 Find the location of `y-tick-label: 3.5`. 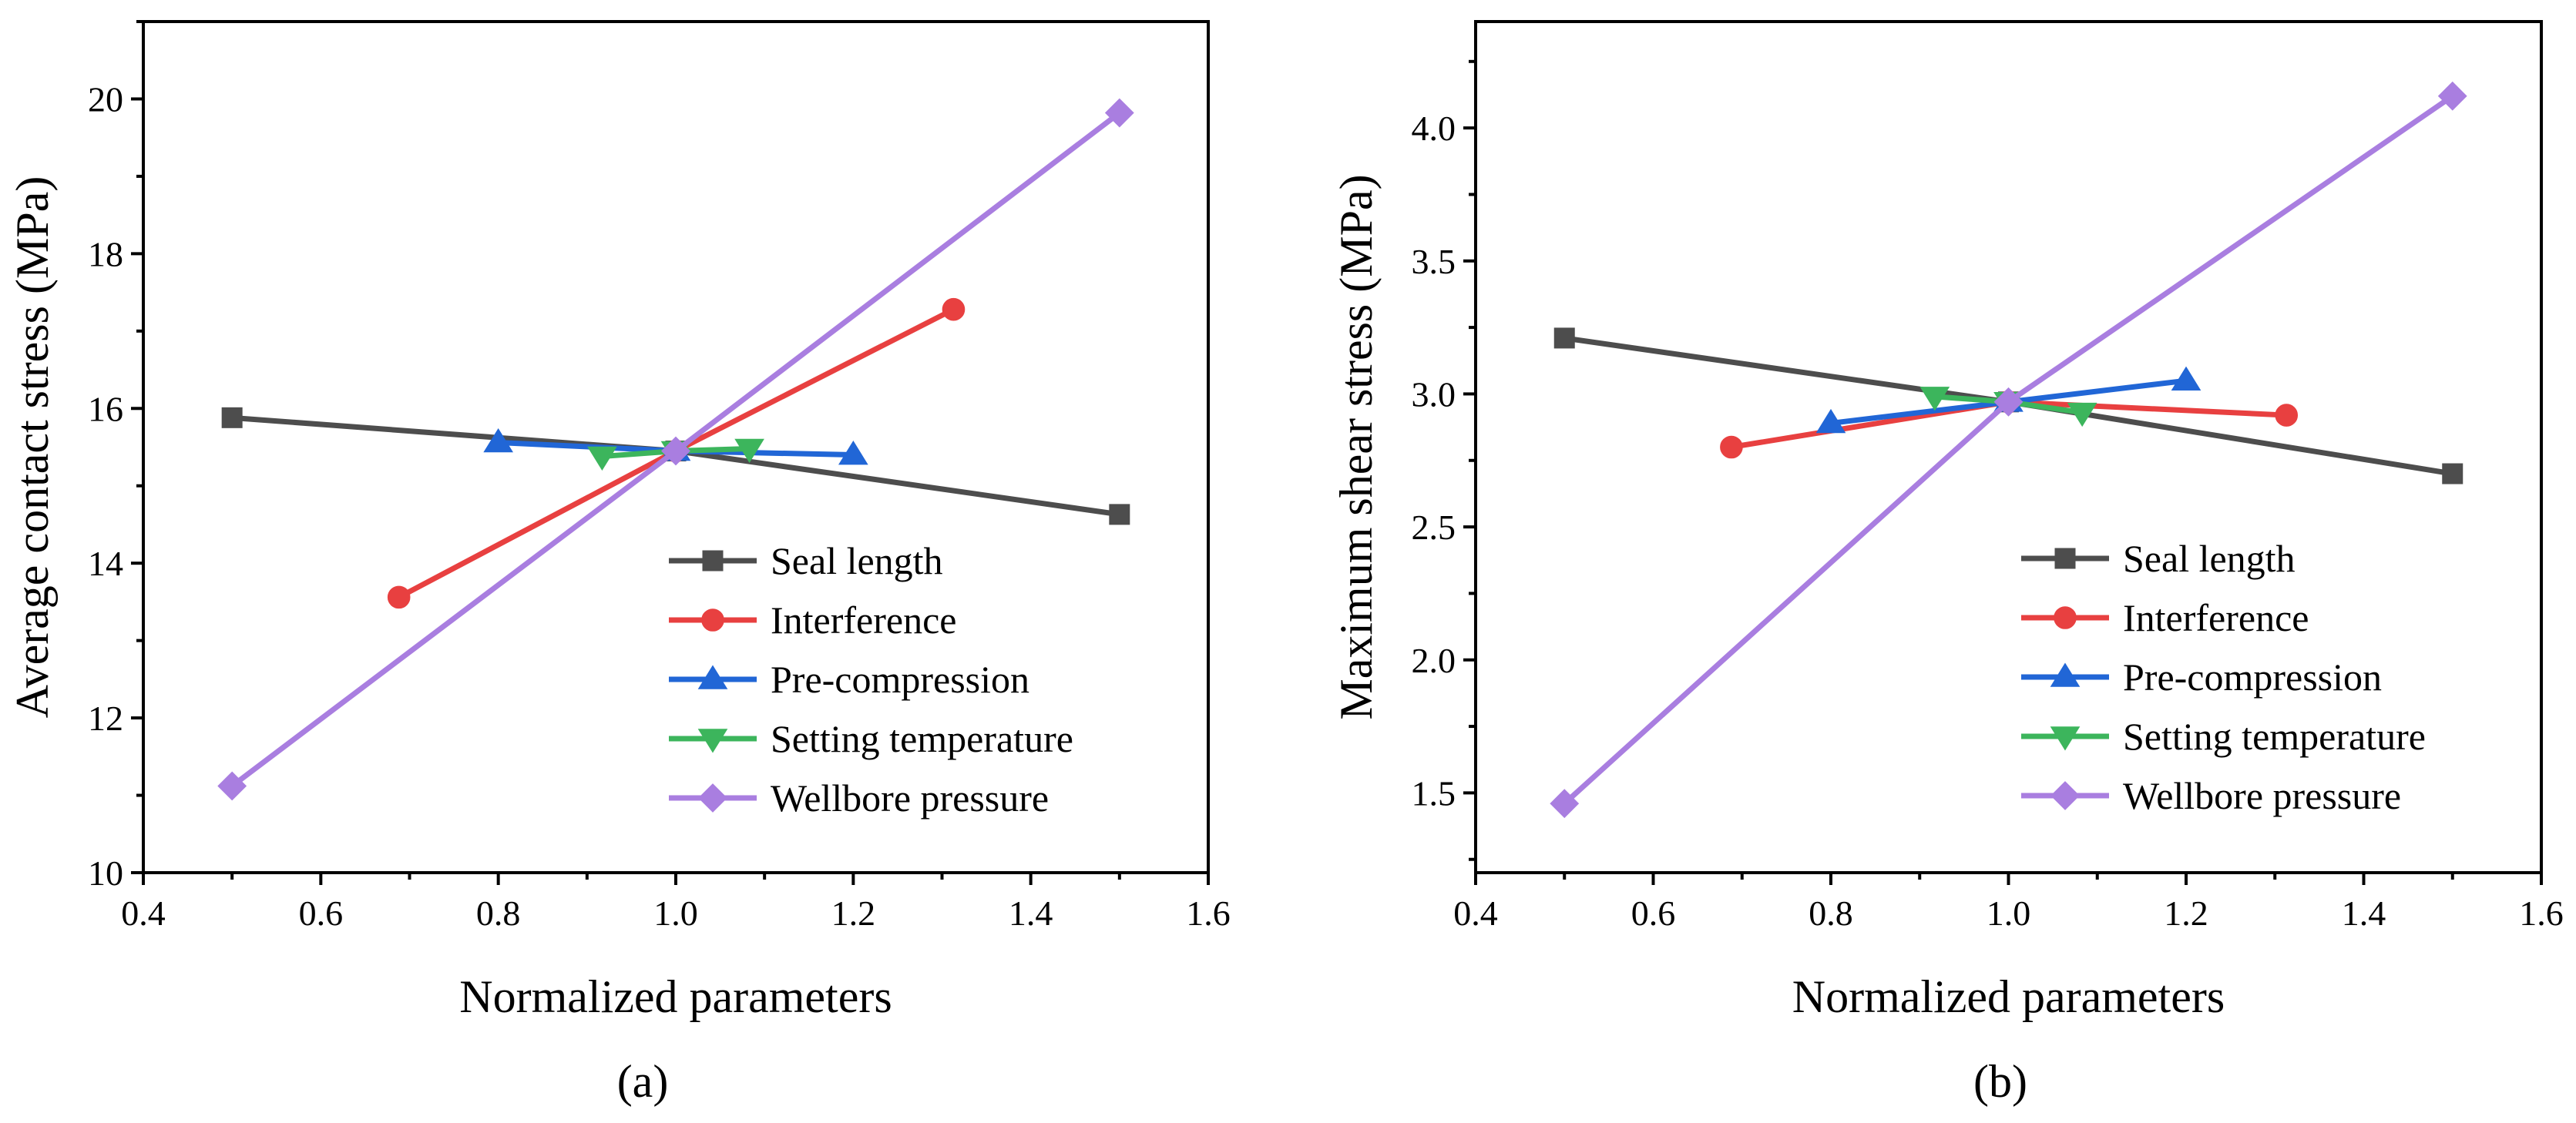

y-tick-label: 3.5 is located at coordinates (1434, 261).